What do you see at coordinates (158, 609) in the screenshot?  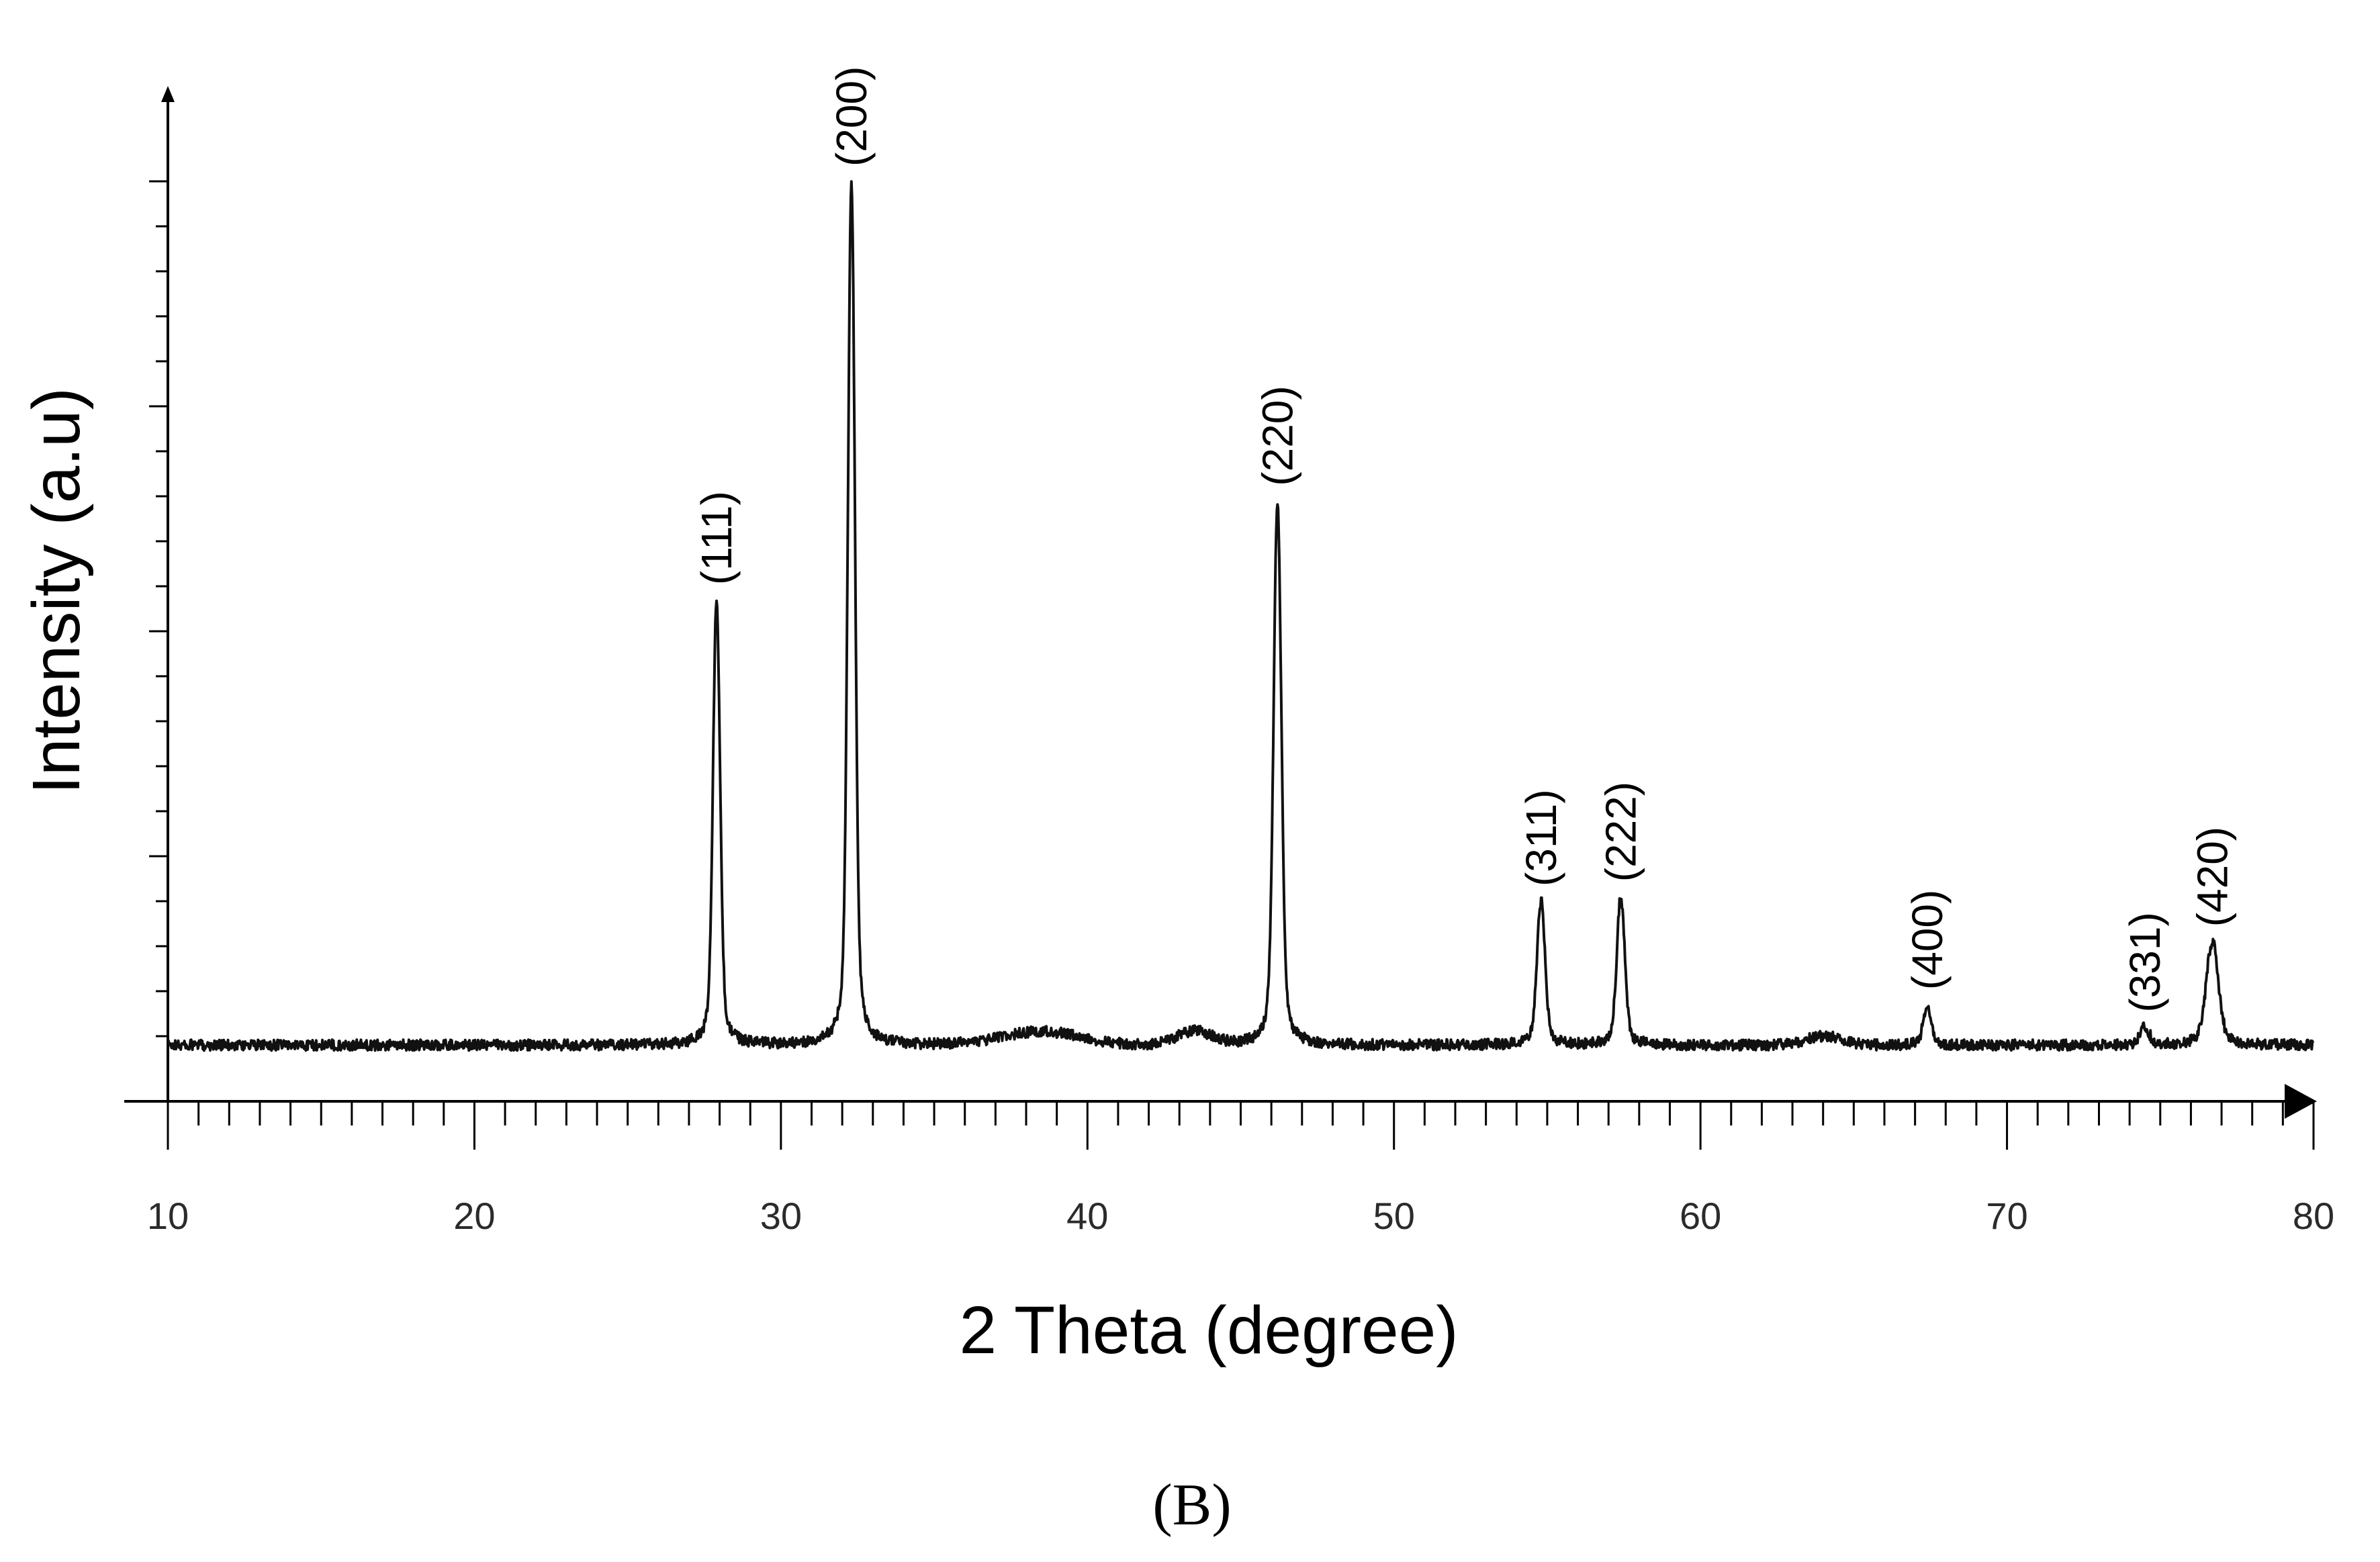 I see `y-axis-ticks` at bounding box center [158, 609].